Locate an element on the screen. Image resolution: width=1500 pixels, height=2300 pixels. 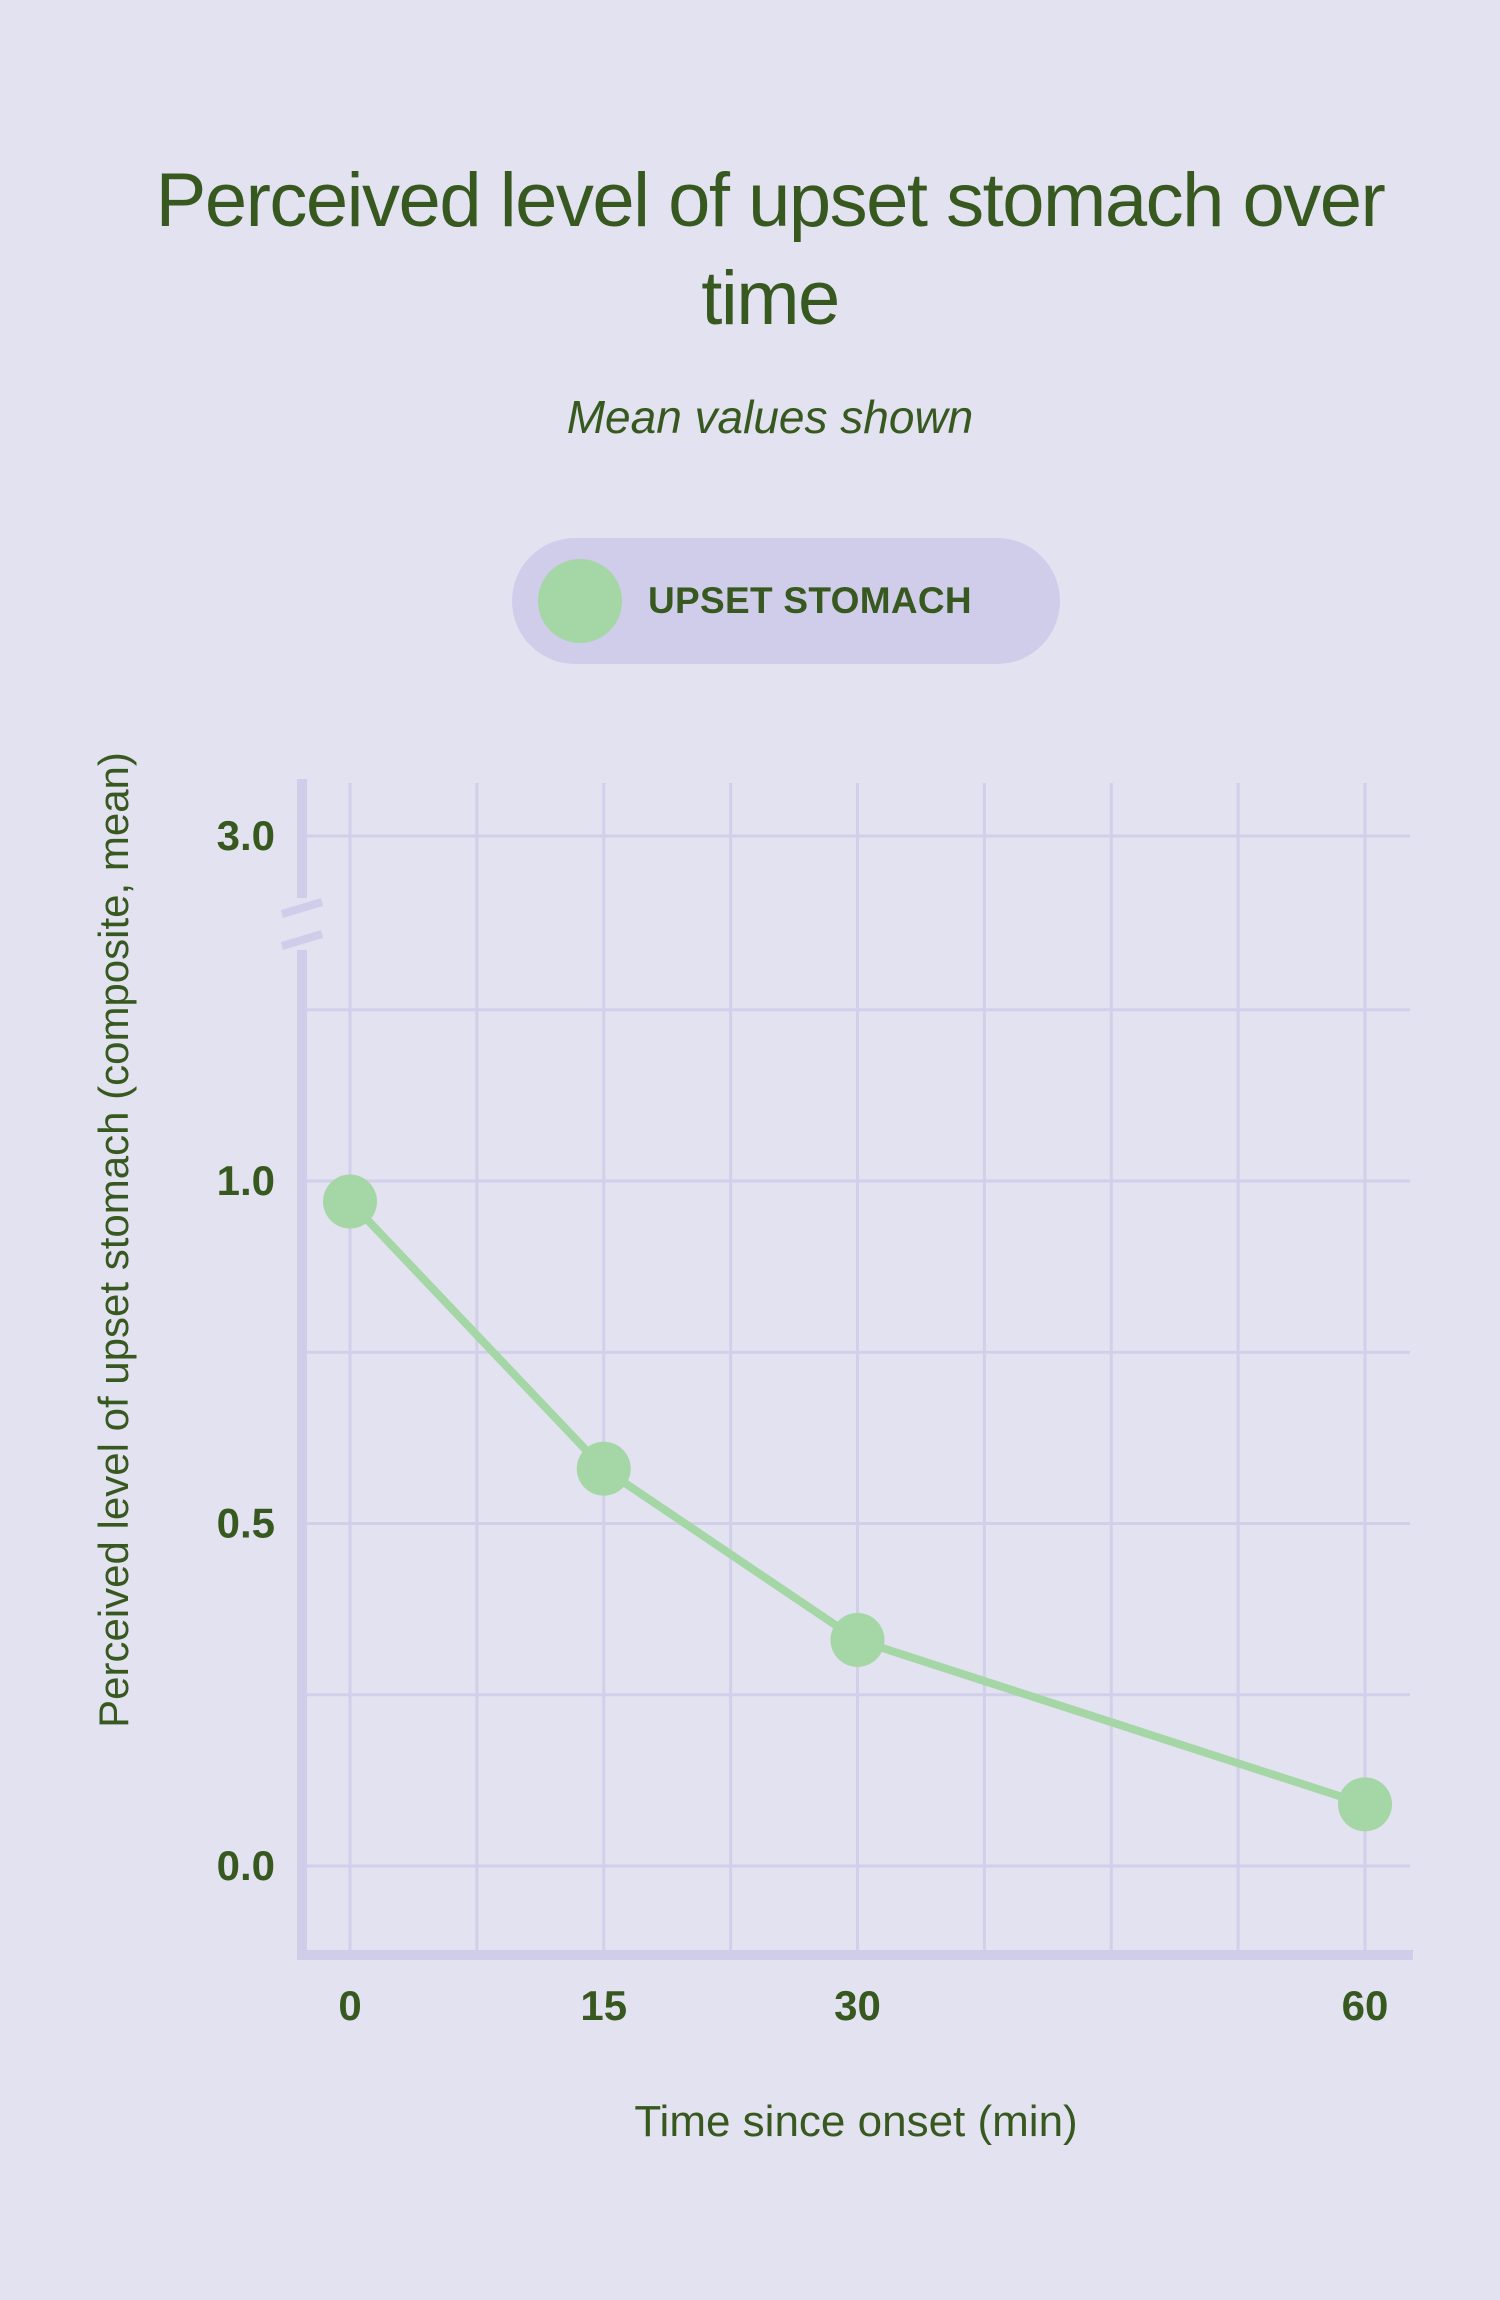
legend-label: UPSET STOMACH is located at coordinates (810, 600).